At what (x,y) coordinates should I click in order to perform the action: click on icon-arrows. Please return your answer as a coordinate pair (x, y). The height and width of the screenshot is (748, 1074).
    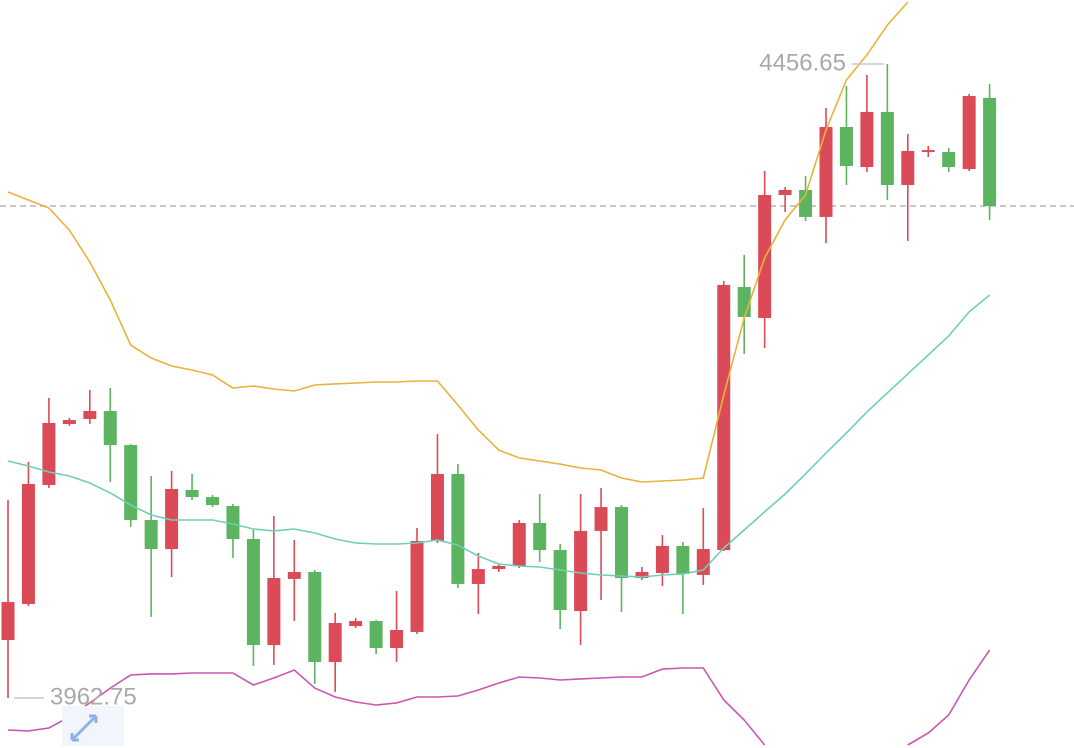
    Looking at the image, I should click on (84, 728).